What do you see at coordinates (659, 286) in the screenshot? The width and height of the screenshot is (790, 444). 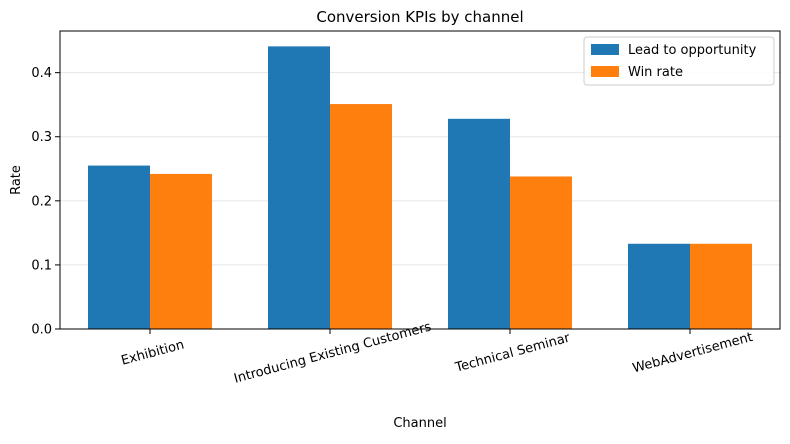 I see `bar-lead-to-opportunity-webadvertisement` at bounding box center [659, 286].